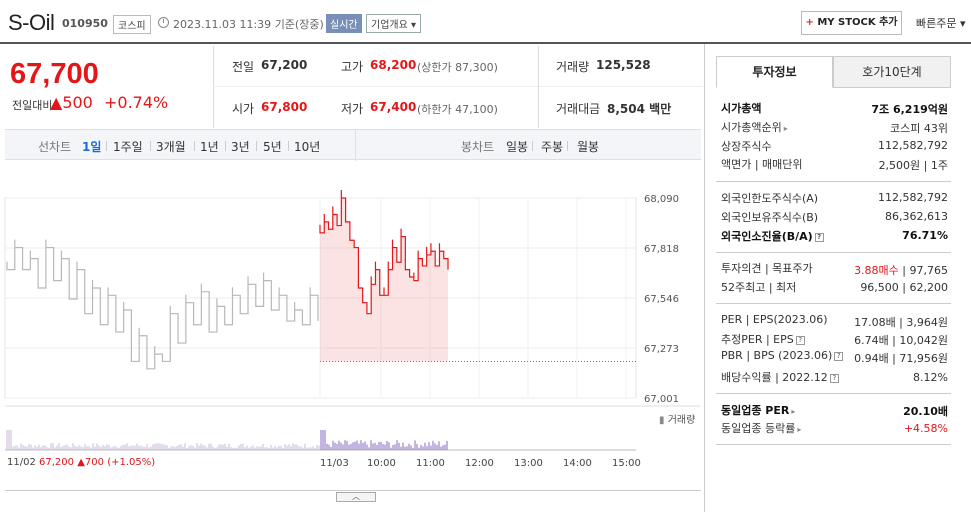 Image resolution: width=971 pixels, height=512 pixels. I want to click on y-tick-label: 67,001, so click(661, 399).